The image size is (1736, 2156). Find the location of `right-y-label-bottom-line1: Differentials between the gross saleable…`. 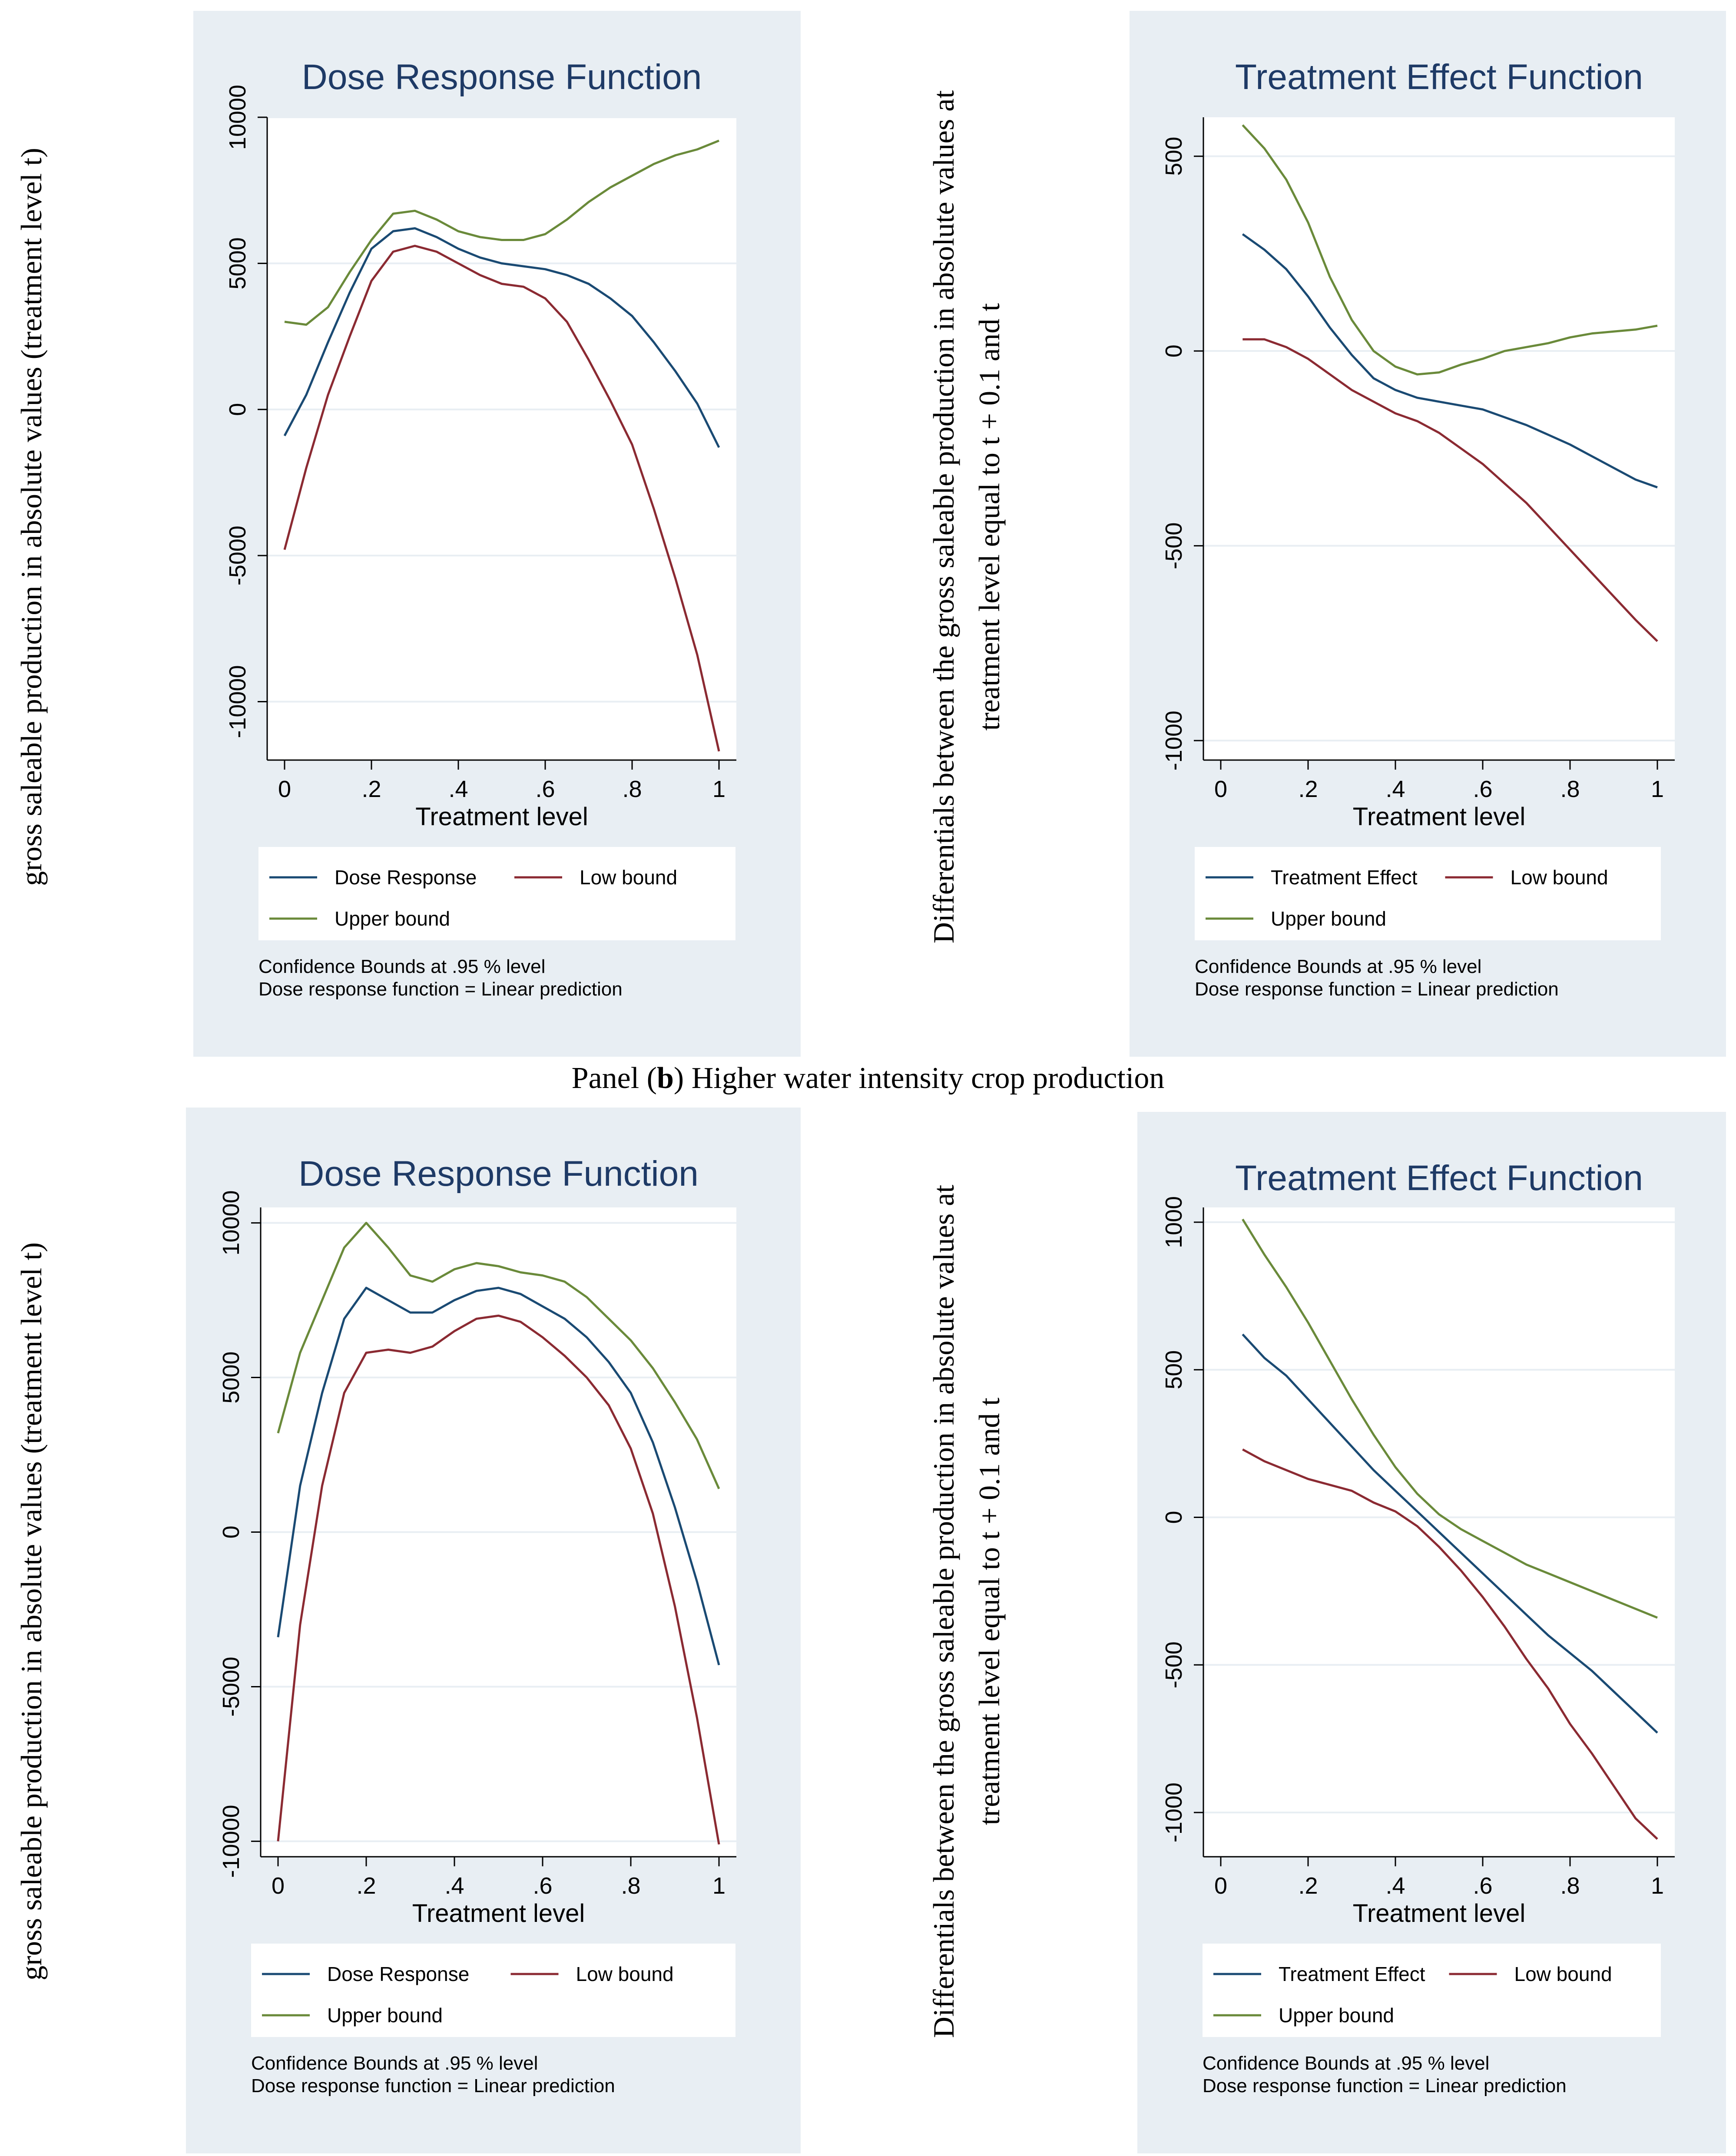

right-y-label-bottom-line1: Differentials between the gross saleable… is located at coordinates (943, 1611).